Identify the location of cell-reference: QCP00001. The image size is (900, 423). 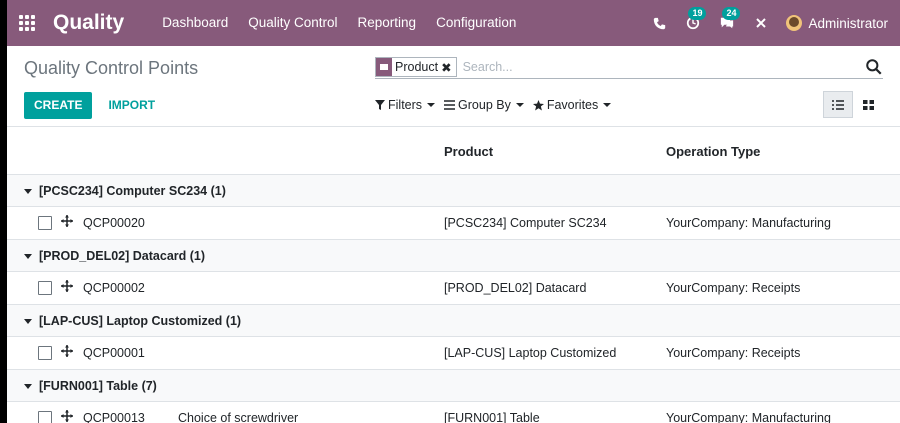
(114, 353).